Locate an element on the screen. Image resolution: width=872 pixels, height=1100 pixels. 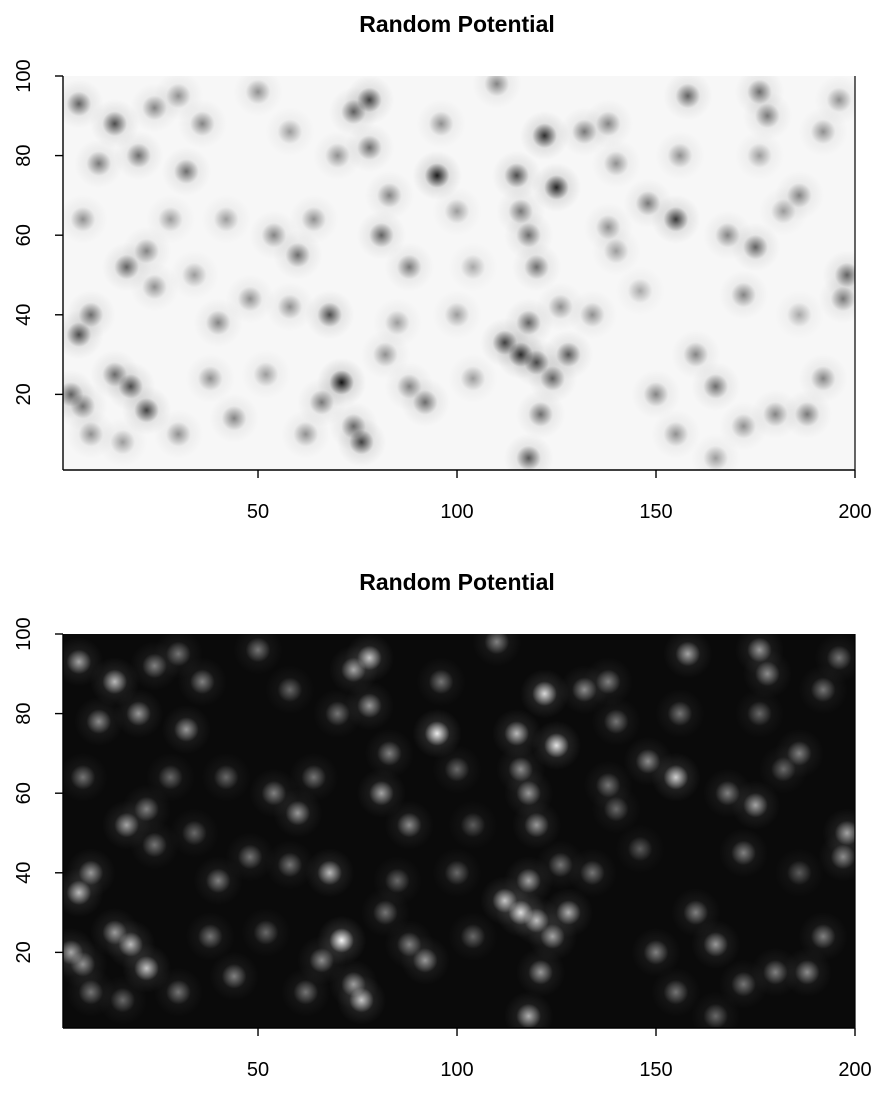
x-tick-label: 100 is located at coordinates (456, 512).